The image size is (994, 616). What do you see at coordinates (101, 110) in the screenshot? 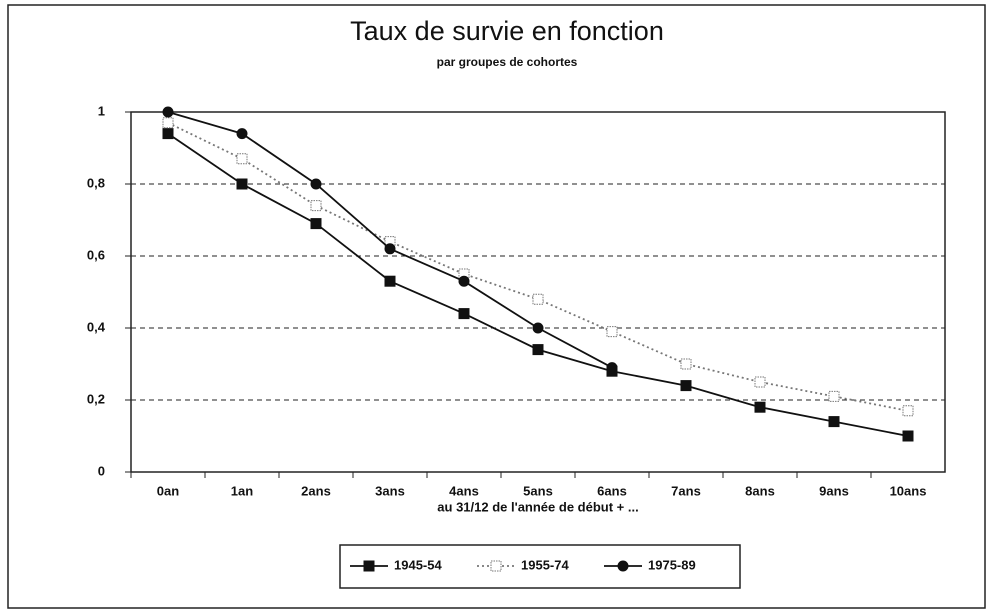
I see `y-tick-label: 1` at bounding box center [101, 110].